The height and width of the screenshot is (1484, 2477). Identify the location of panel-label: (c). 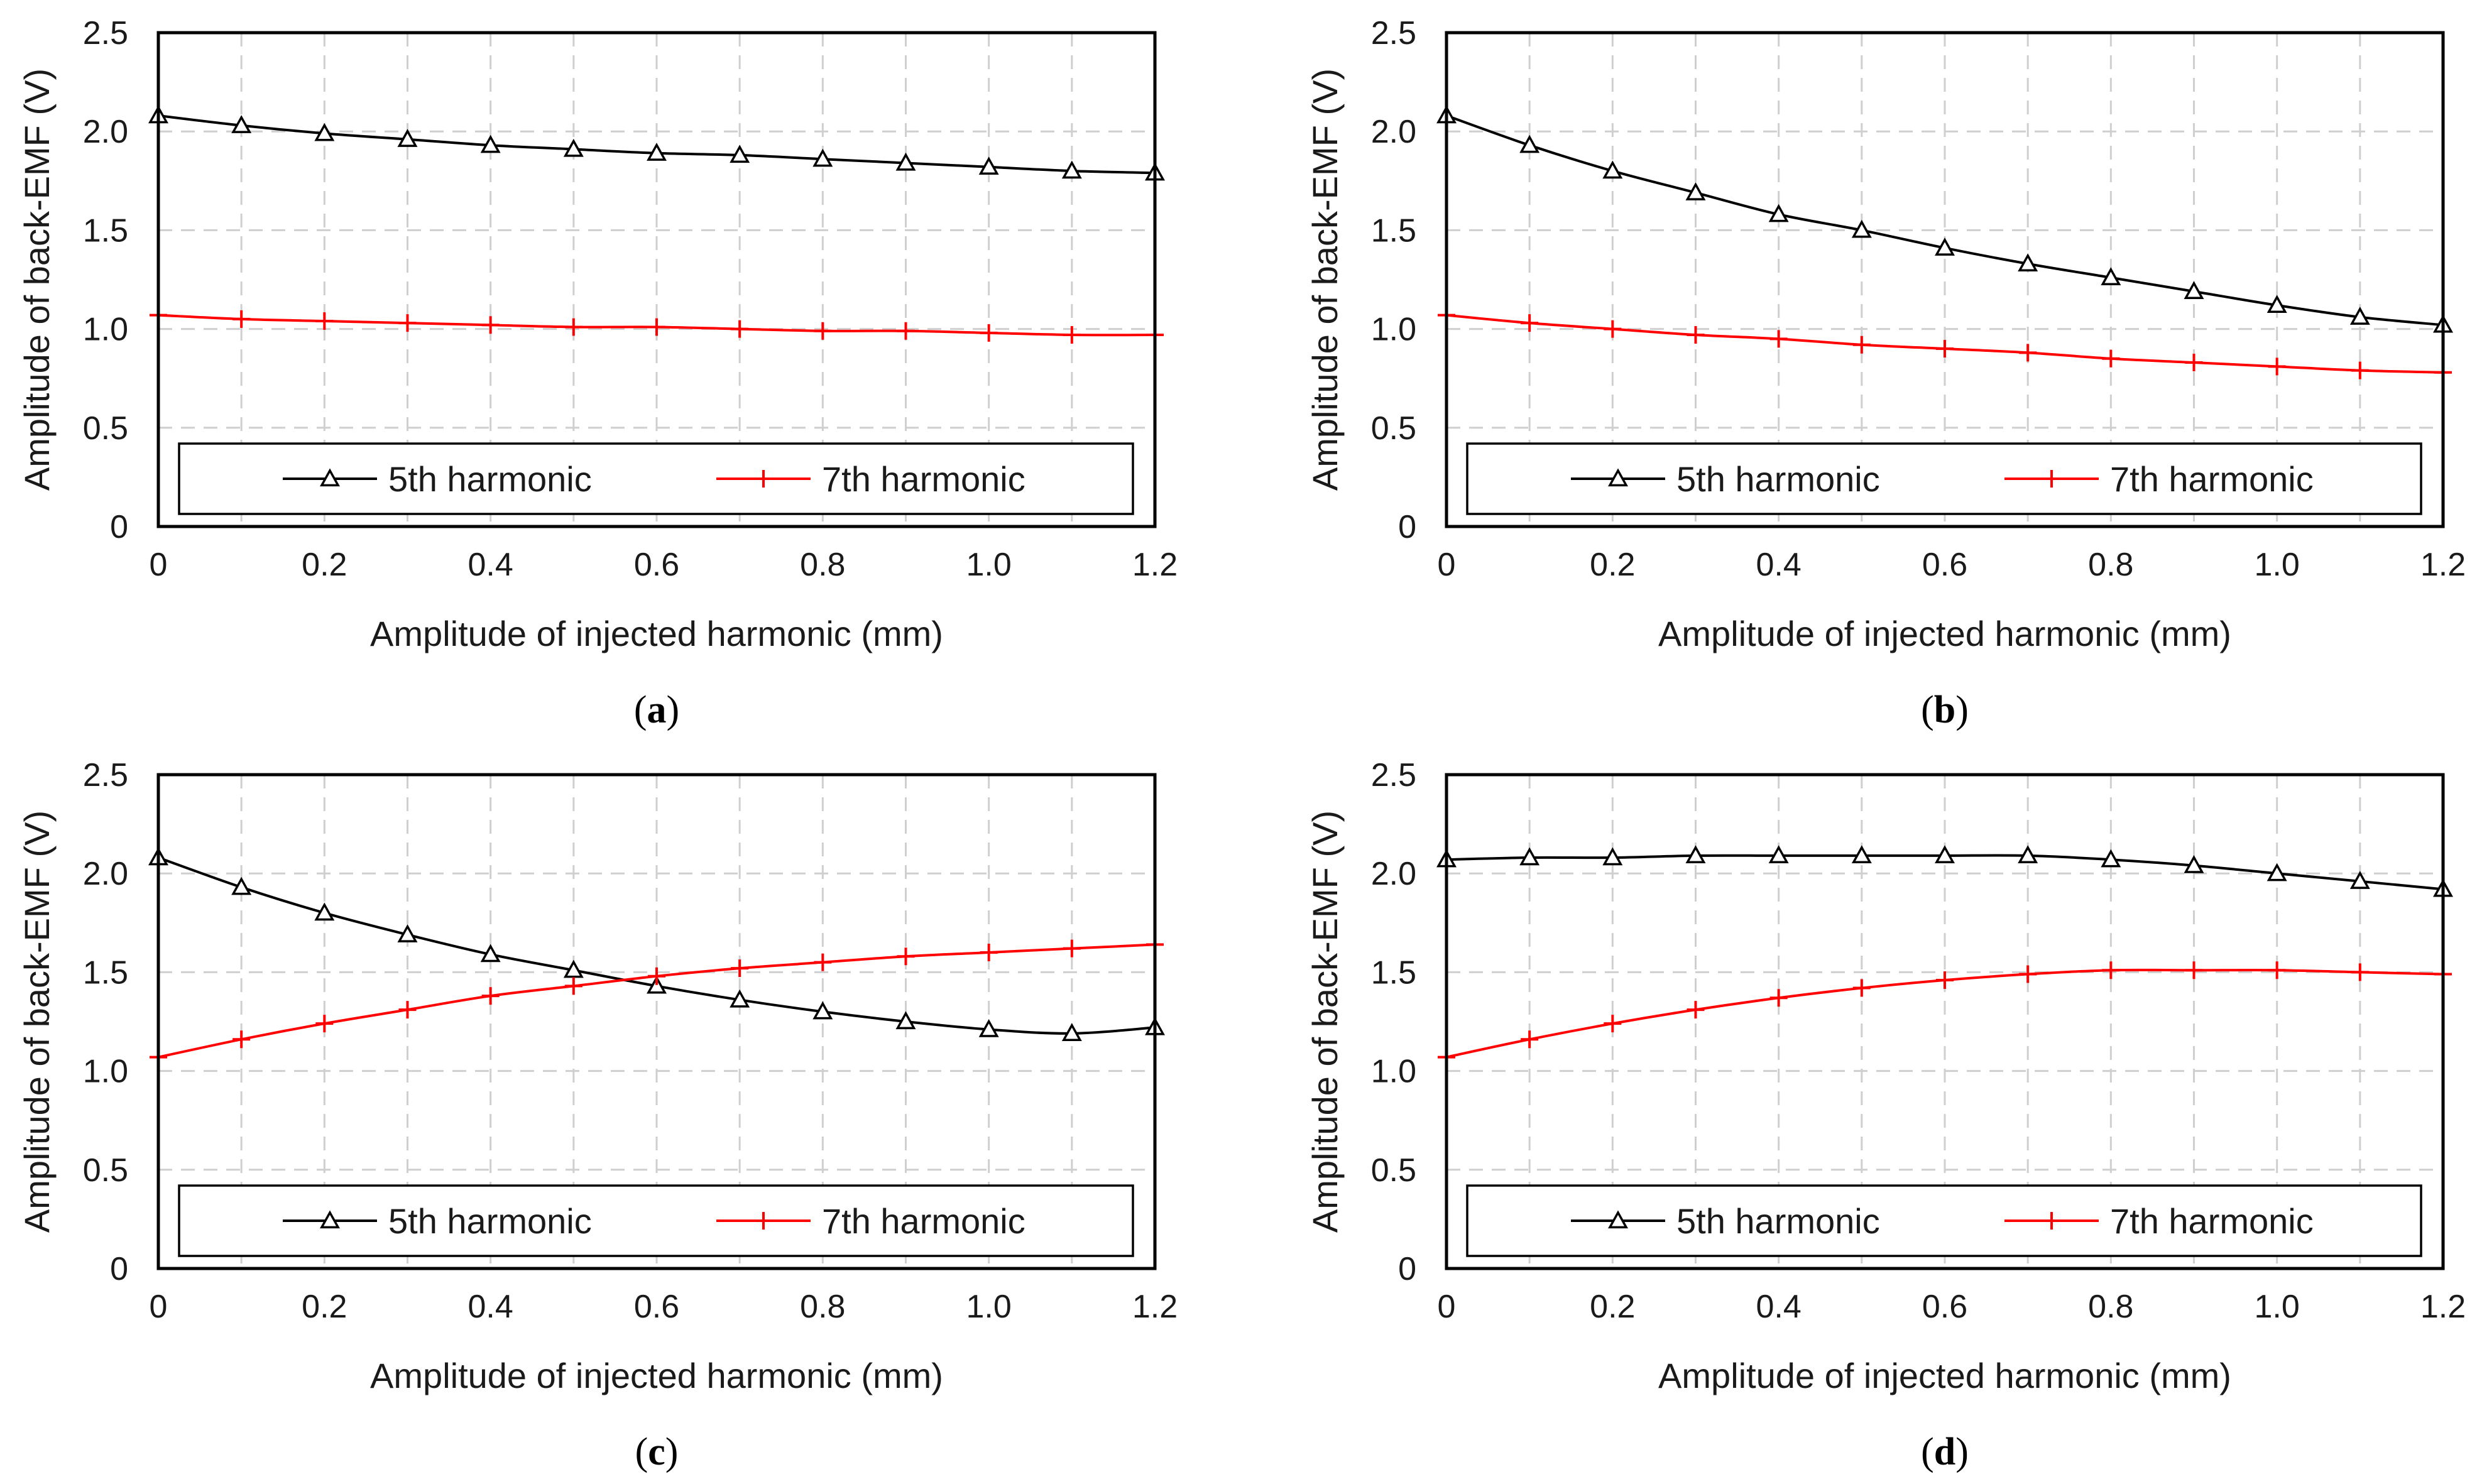
(657, 1452).